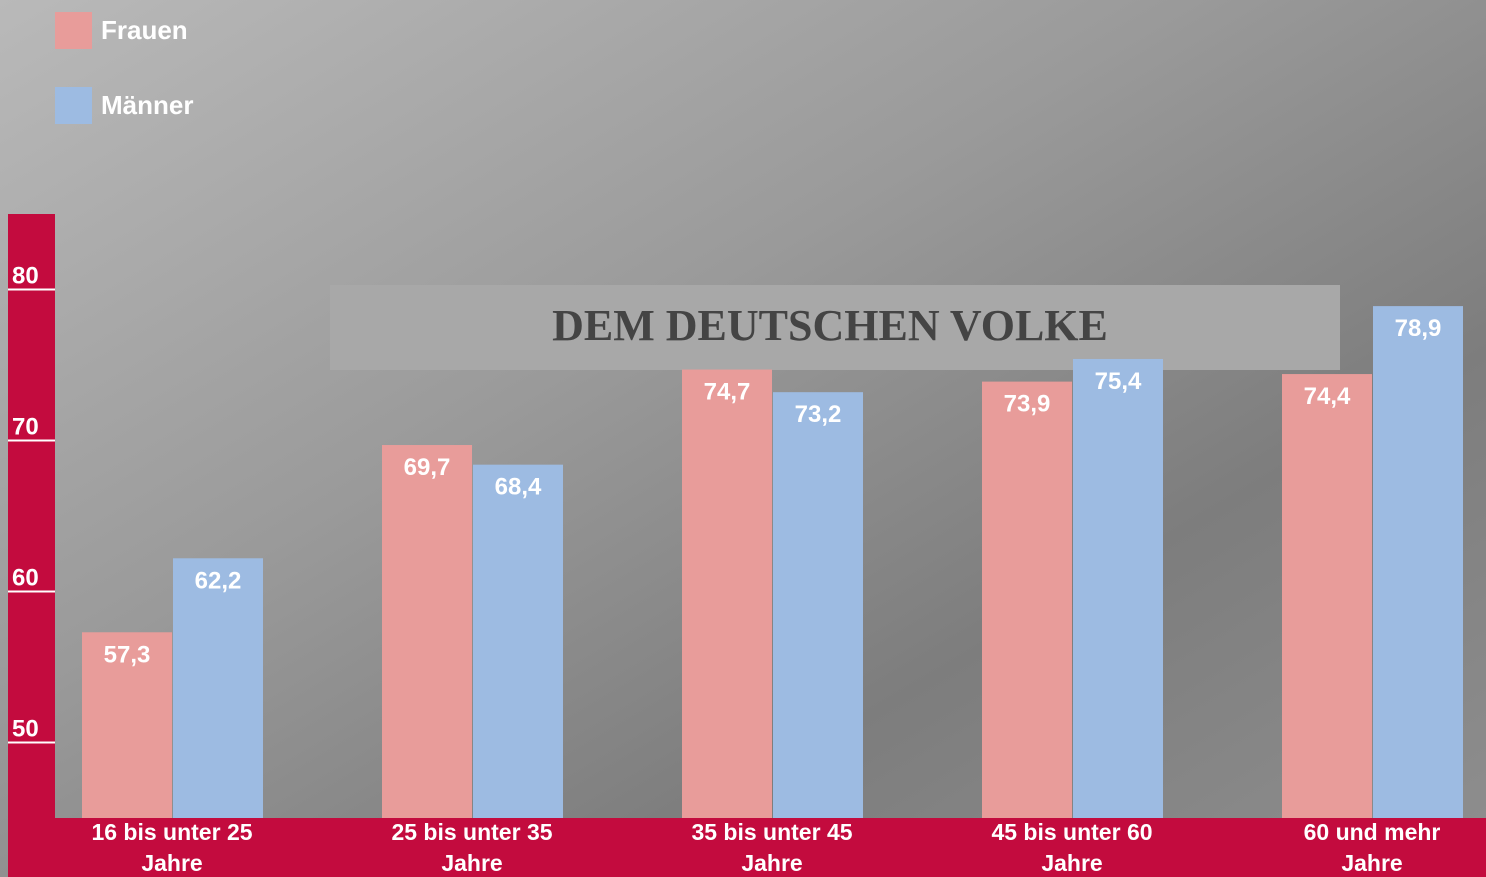 Image resolution: width=1486 pixels, height=877 pixels. I want to click on x-tick-label: 25 bis unter 35 Jahre, so click(472, 847).